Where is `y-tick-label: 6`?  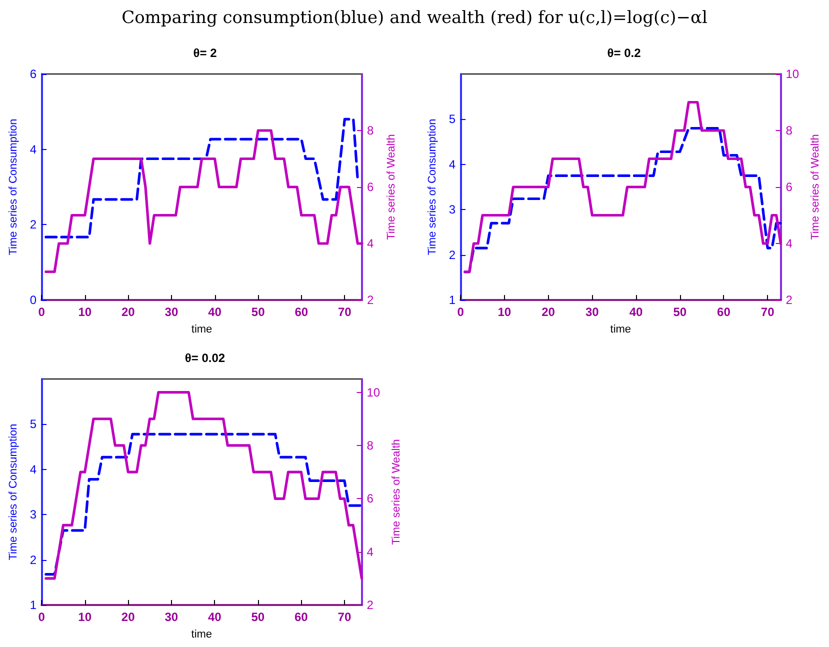
y-tick-label: 6 is located at coordinates (33, 74).